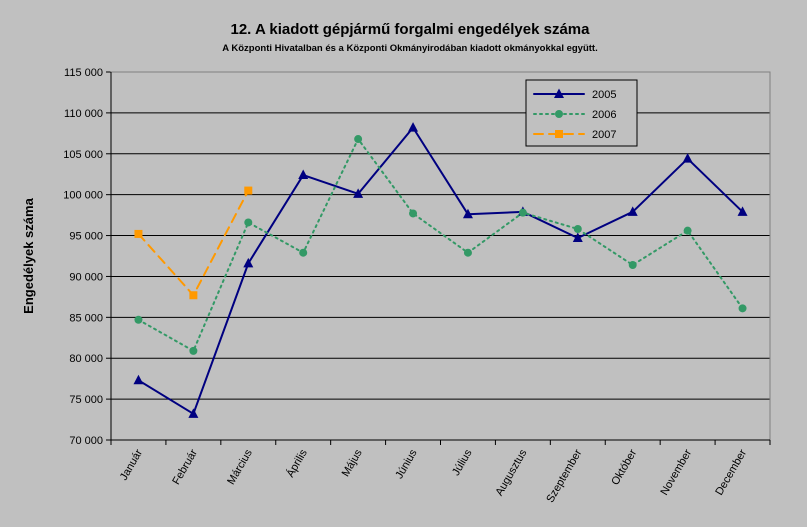  I want to click on legend-label: 2005, so click(604, 95).